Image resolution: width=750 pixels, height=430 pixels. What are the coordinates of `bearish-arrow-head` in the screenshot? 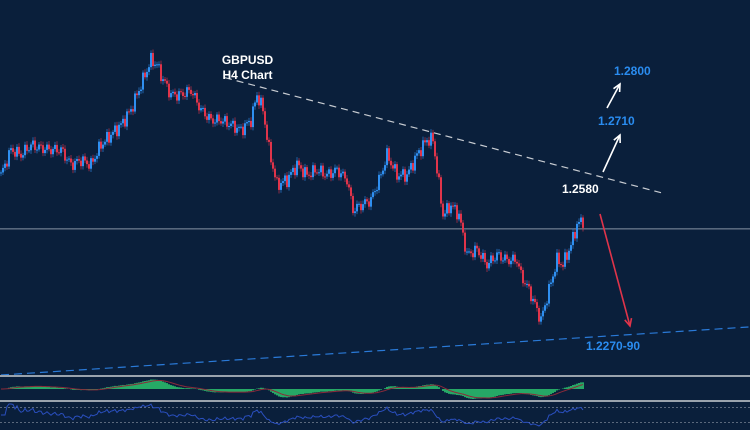 It's located at (628, 322).